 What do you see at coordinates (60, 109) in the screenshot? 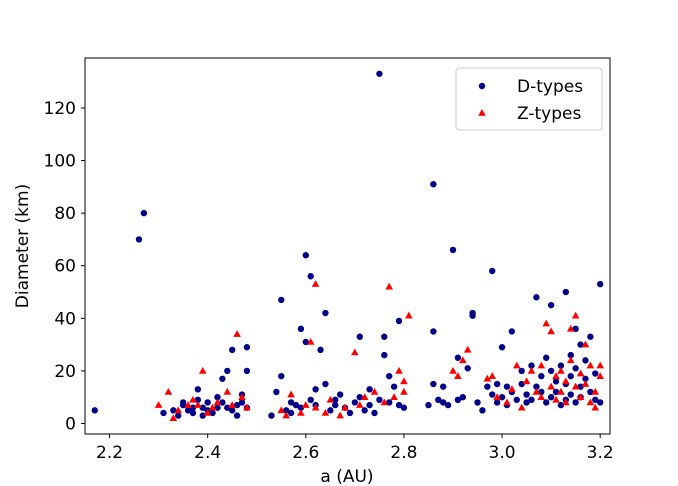
I see `y-tick-label: 120` at bounding box center [60, 109].